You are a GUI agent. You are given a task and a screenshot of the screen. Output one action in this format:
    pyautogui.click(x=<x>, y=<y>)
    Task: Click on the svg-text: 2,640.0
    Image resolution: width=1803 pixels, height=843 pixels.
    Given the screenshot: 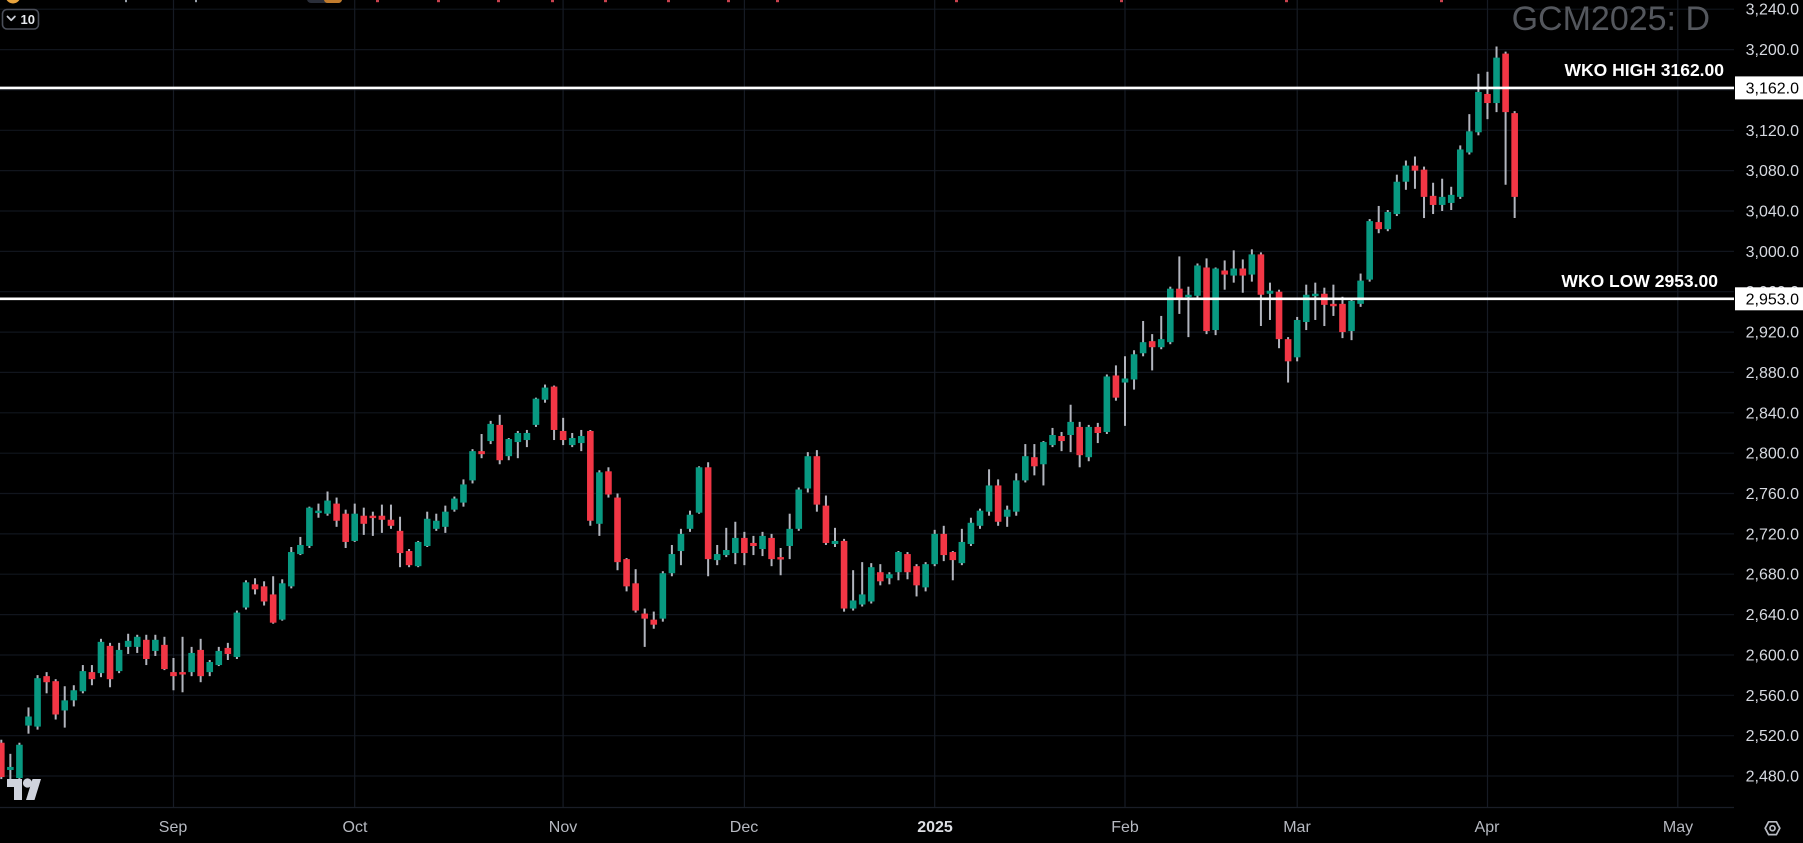 What is the action you would take?
    pyautogui.click(x=1772, y=615)
    